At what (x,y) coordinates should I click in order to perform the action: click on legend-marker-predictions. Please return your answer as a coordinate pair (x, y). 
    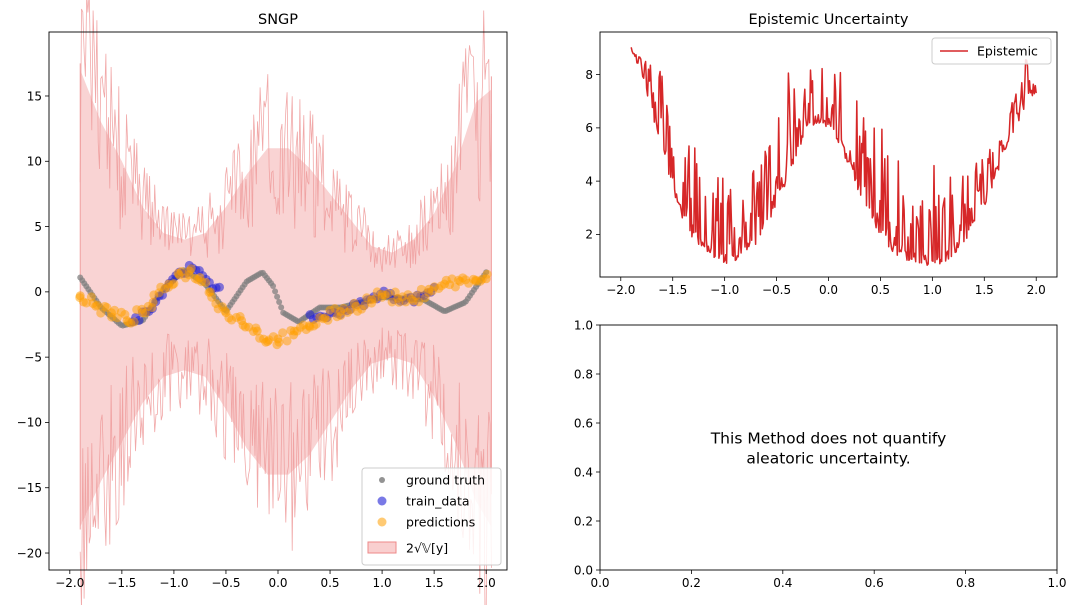
    Looking at the image, I should click on (382, 522).